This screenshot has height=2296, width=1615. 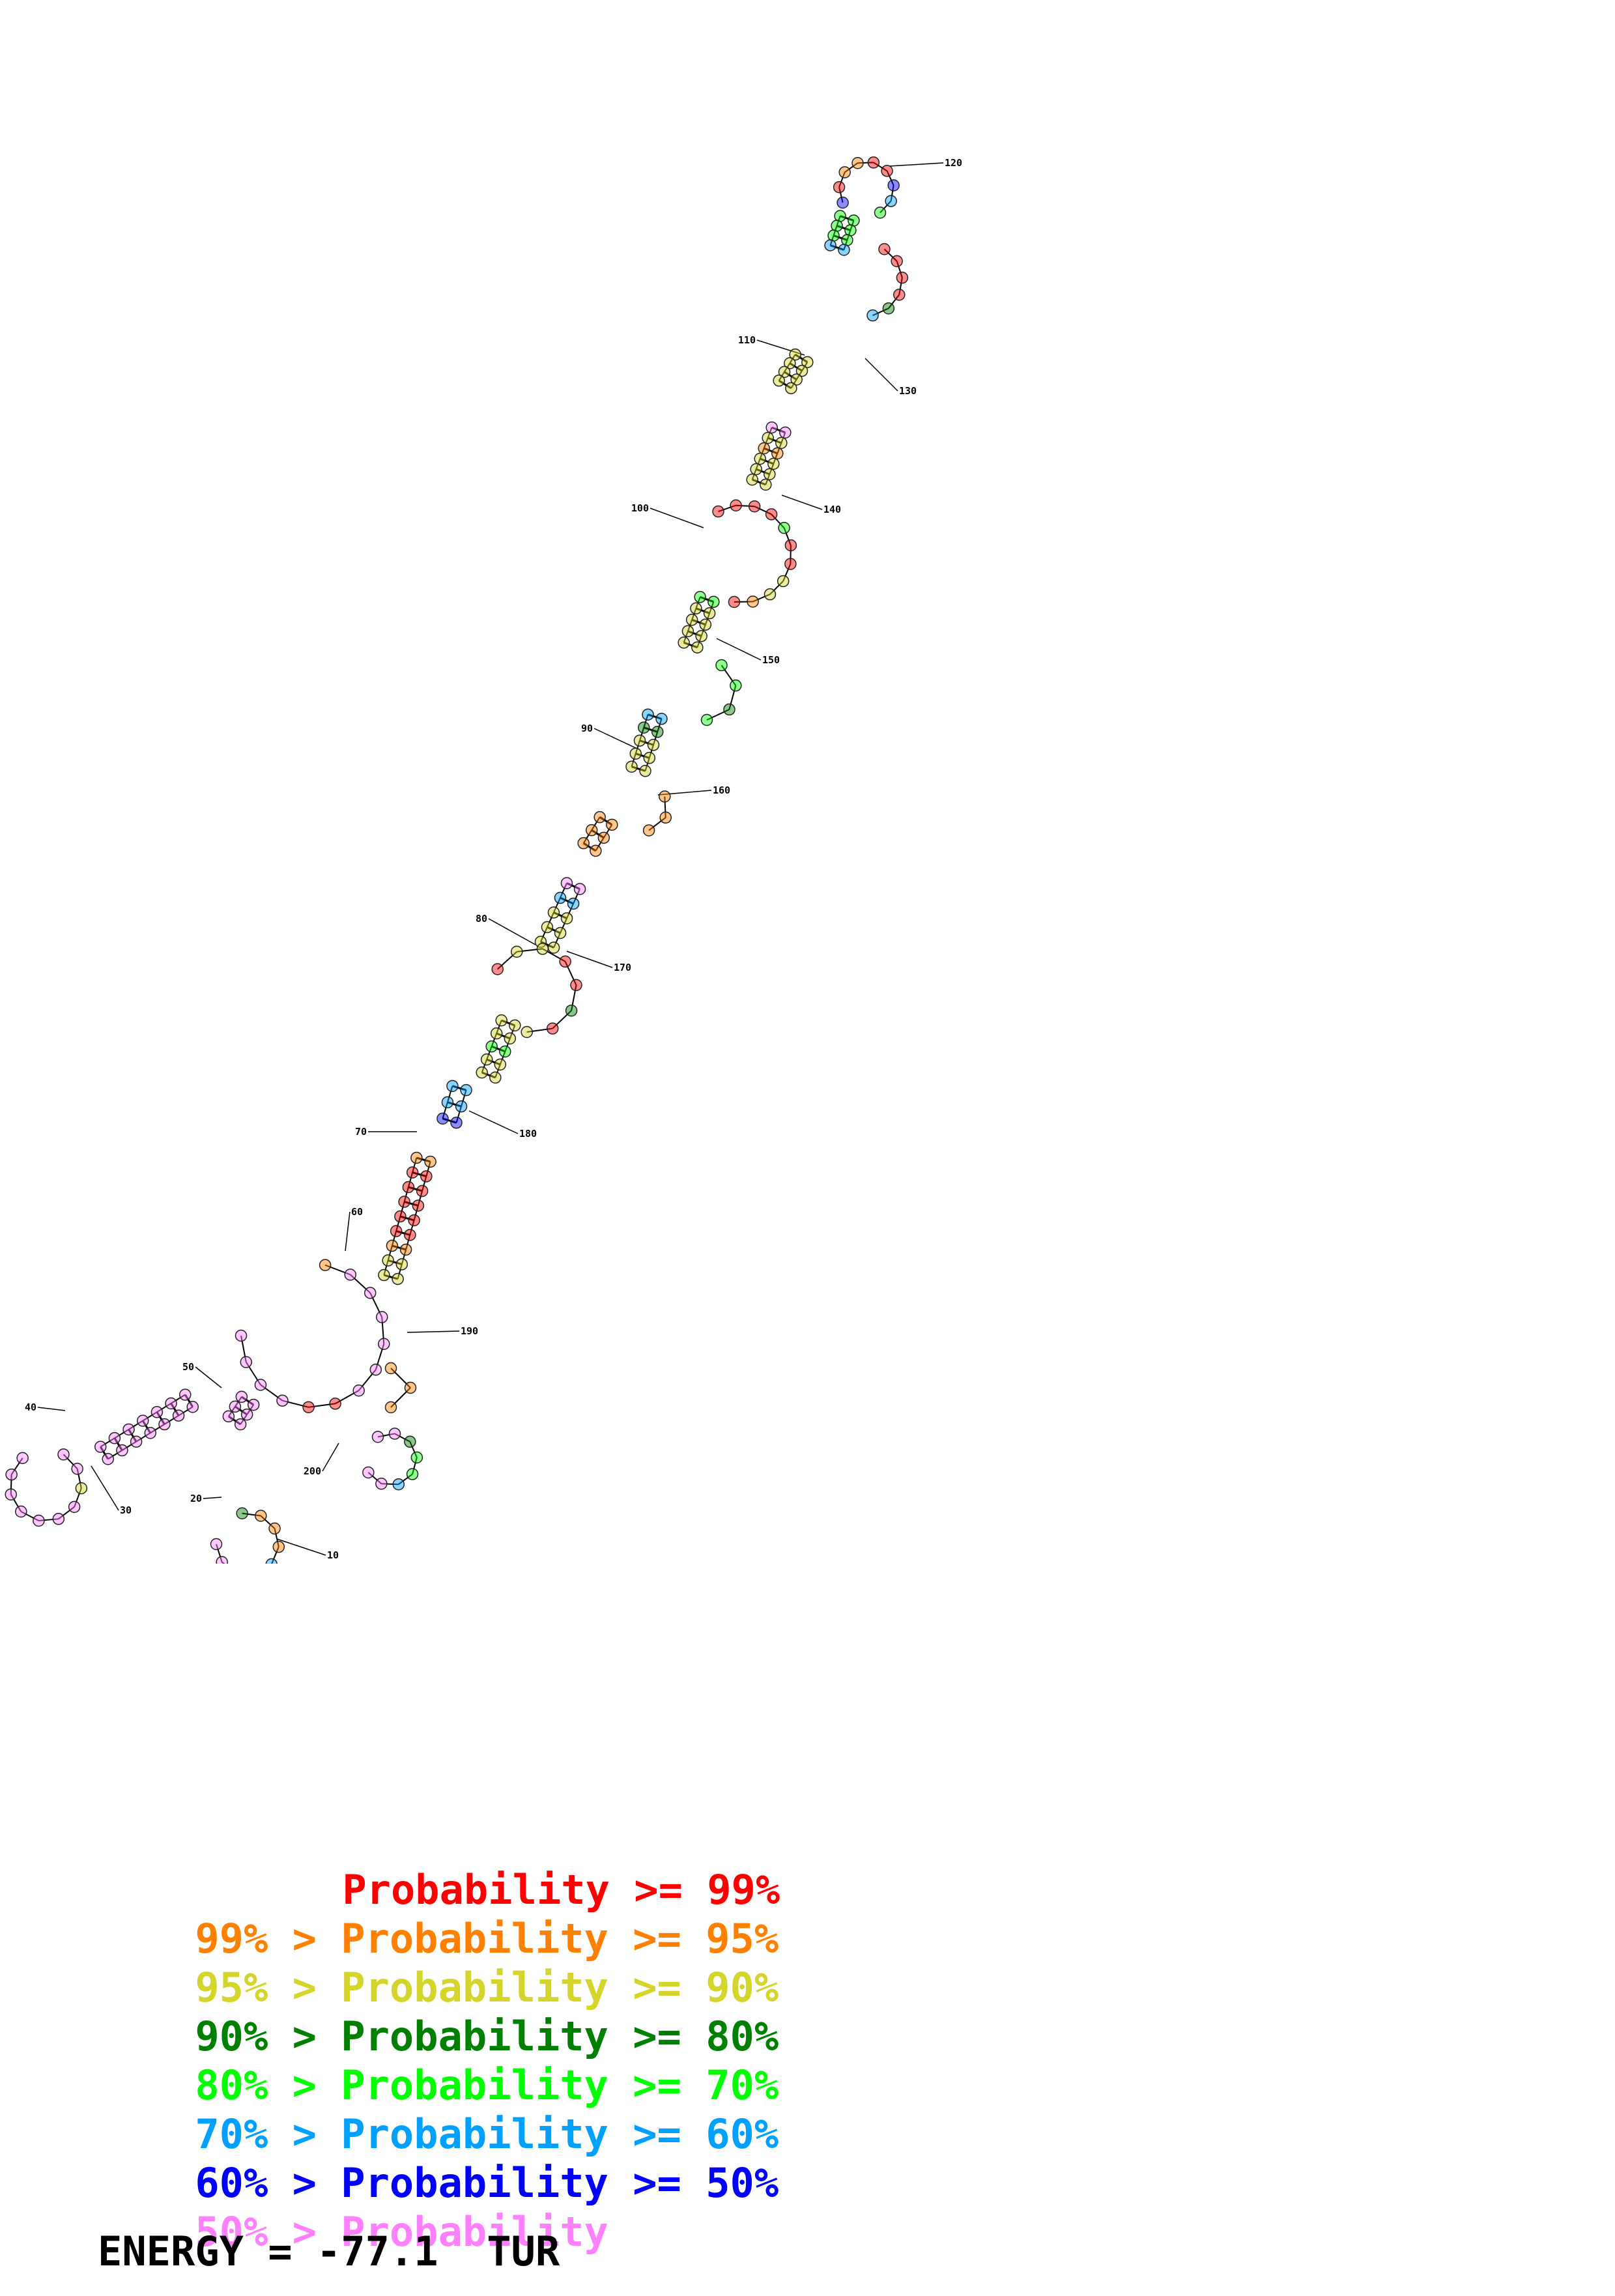 I want to click on position-label: 180, so click(x=528, y=1134).